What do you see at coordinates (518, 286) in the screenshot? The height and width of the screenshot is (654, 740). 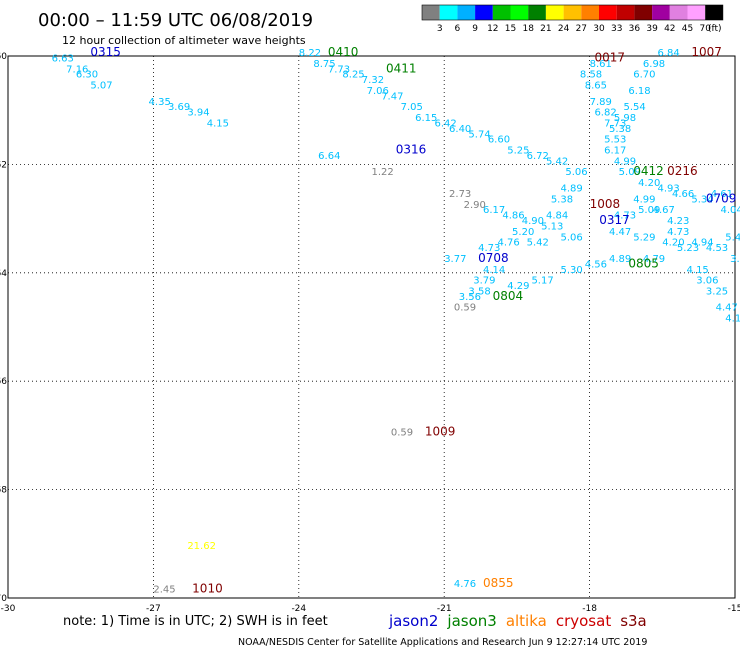 I see `wave-height-label: 4.29` at bounding box center [518, 286].